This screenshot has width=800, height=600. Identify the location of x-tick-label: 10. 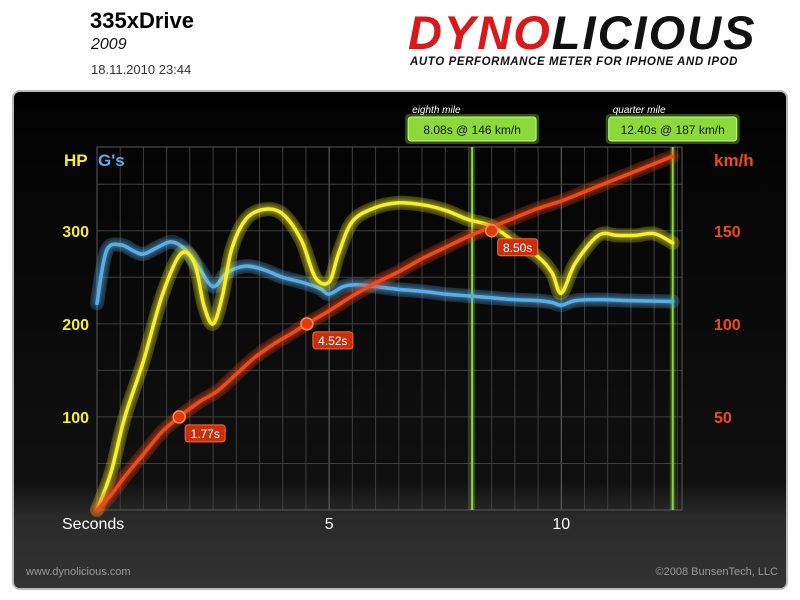
(561, 524).